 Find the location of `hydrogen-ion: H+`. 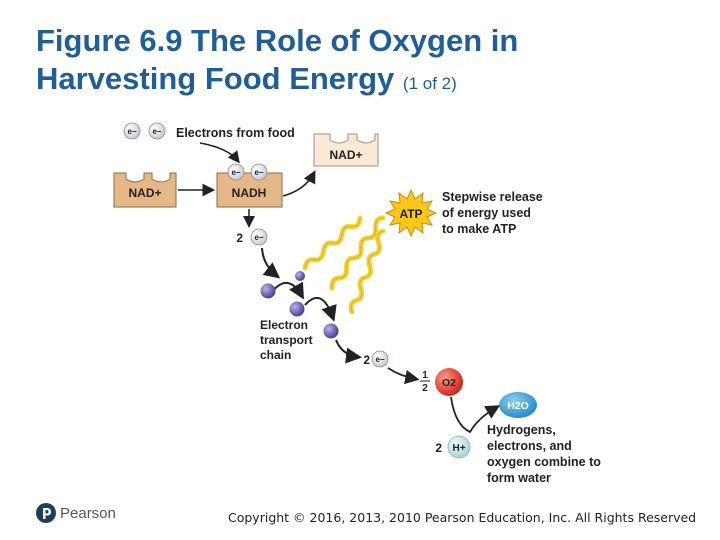

hydrogen-ion: H+ is located at coordinates (459, 447).